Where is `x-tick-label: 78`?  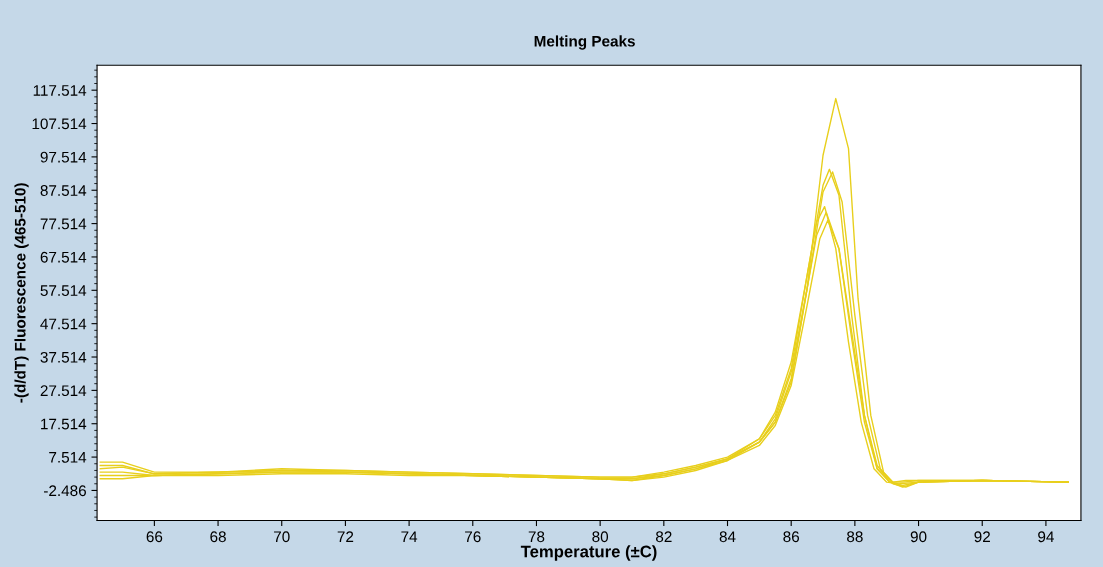
x-tick-label: 78 is located at coordinates (536, 537).